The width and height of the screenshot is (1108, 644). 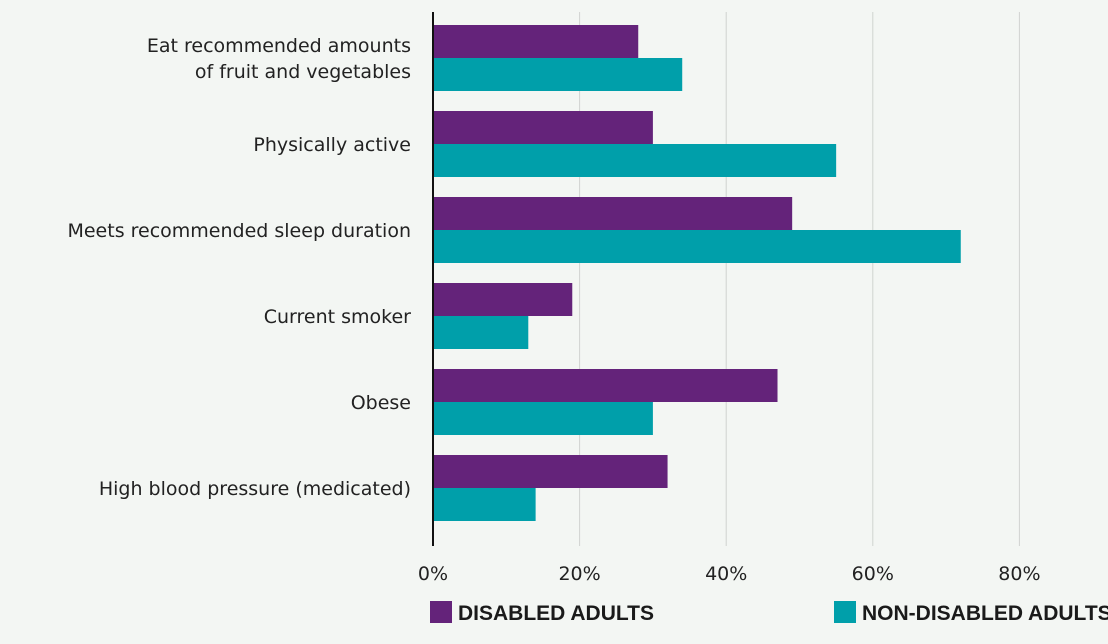 I want to click on category-label: Physically active, so click(x=332, y=145).